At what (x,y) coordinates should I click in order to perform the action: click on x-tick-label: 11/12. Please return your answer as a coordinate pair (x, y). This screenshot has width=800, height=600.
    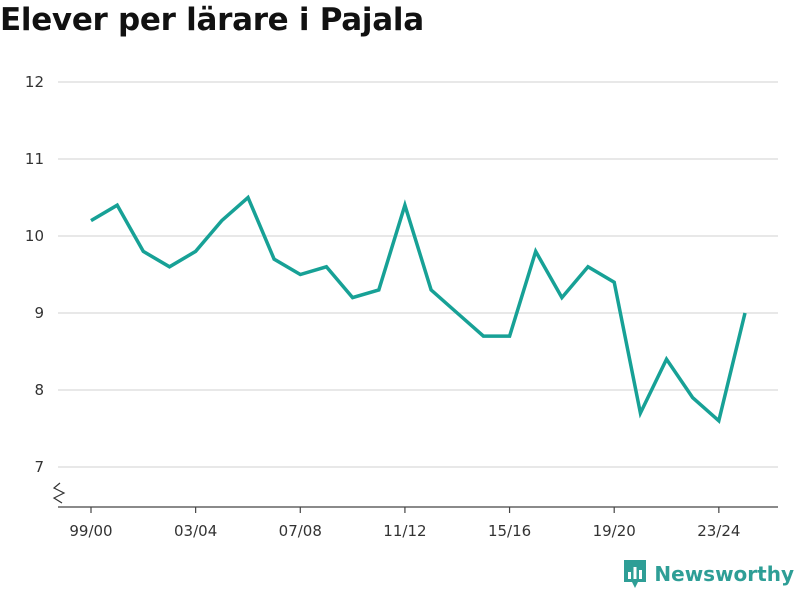
    Looking at the image, I should click on (404, 531).